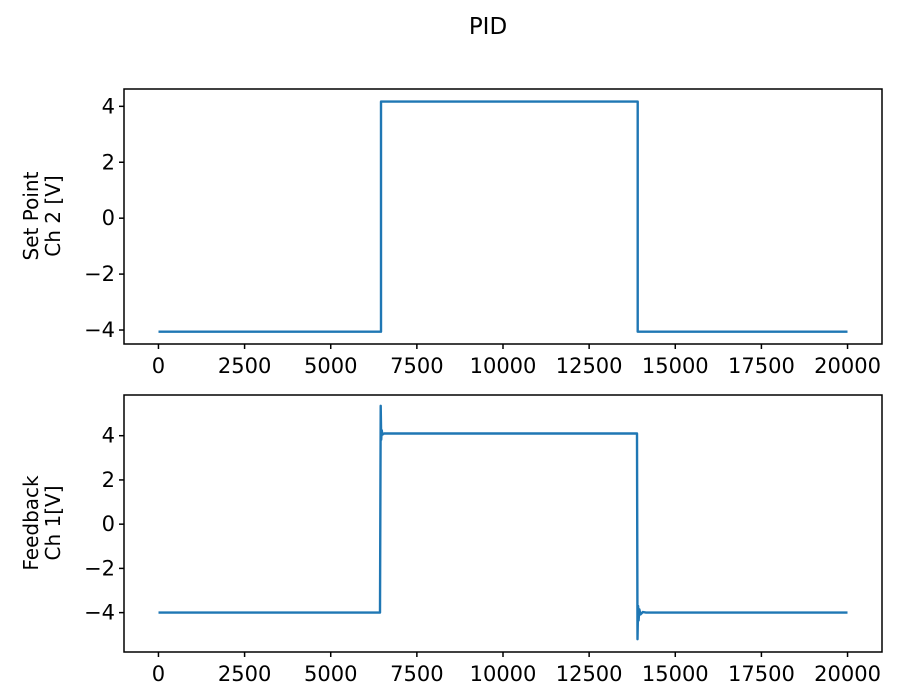 The width and height of the screenshot is (900, 700). I want to click on y-tick-label-top: −4, so click(99, 330).